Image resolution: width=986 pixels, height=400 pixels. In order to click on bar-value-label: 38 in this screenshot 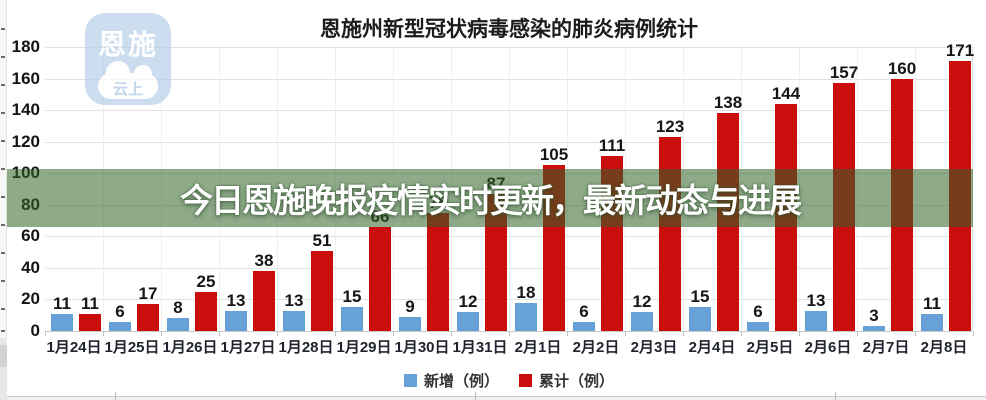, I will do `click(264, 261)`.